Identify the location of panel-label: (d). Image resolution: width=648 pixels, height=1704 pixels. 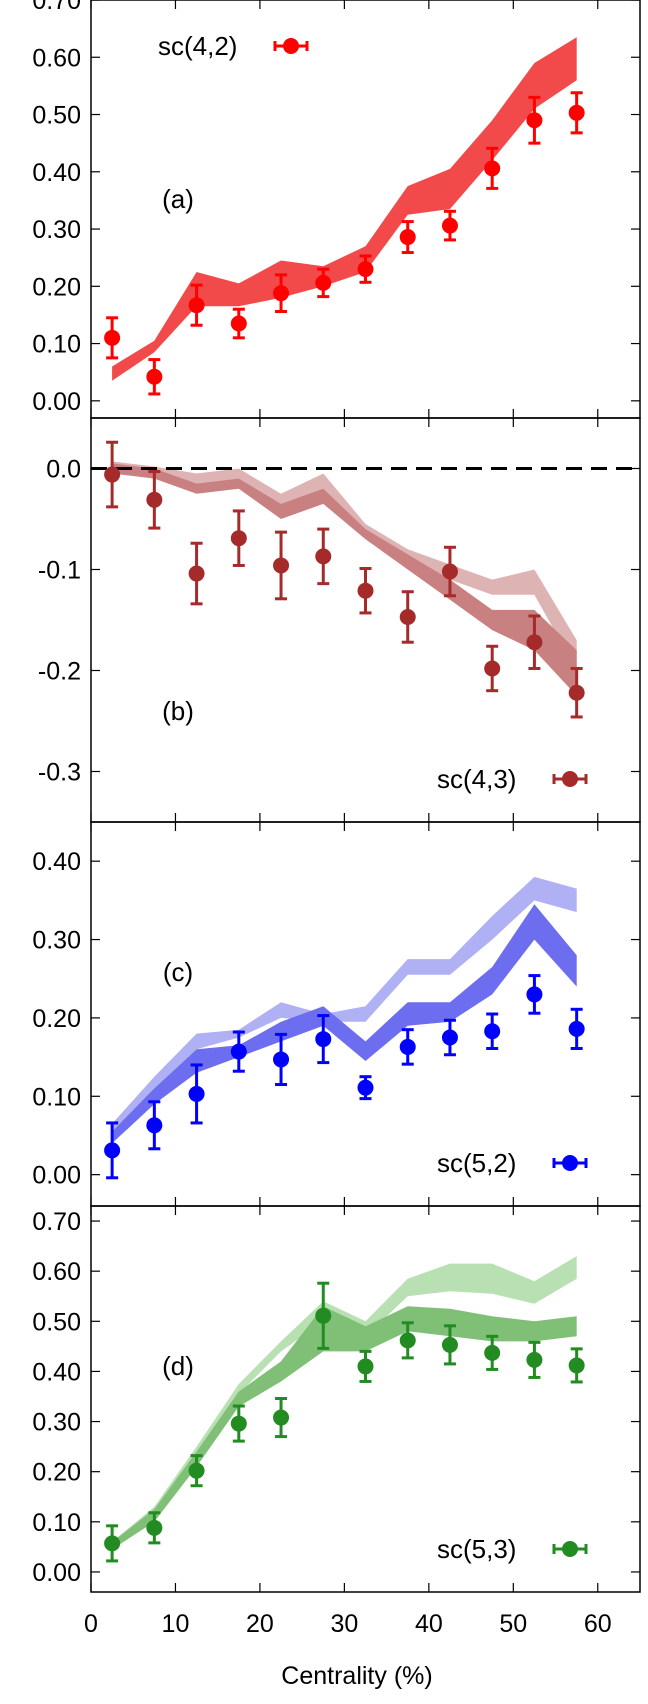
(178, 1366).